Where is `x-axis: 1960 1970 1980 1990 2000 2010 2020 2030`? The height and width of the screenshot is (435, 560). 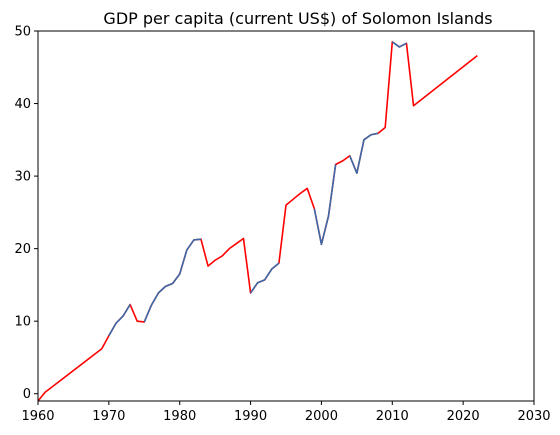
x-axis: 1960 1970 1980 1990 2000 2010 2020 2030 is located at coordinates (286, 412).